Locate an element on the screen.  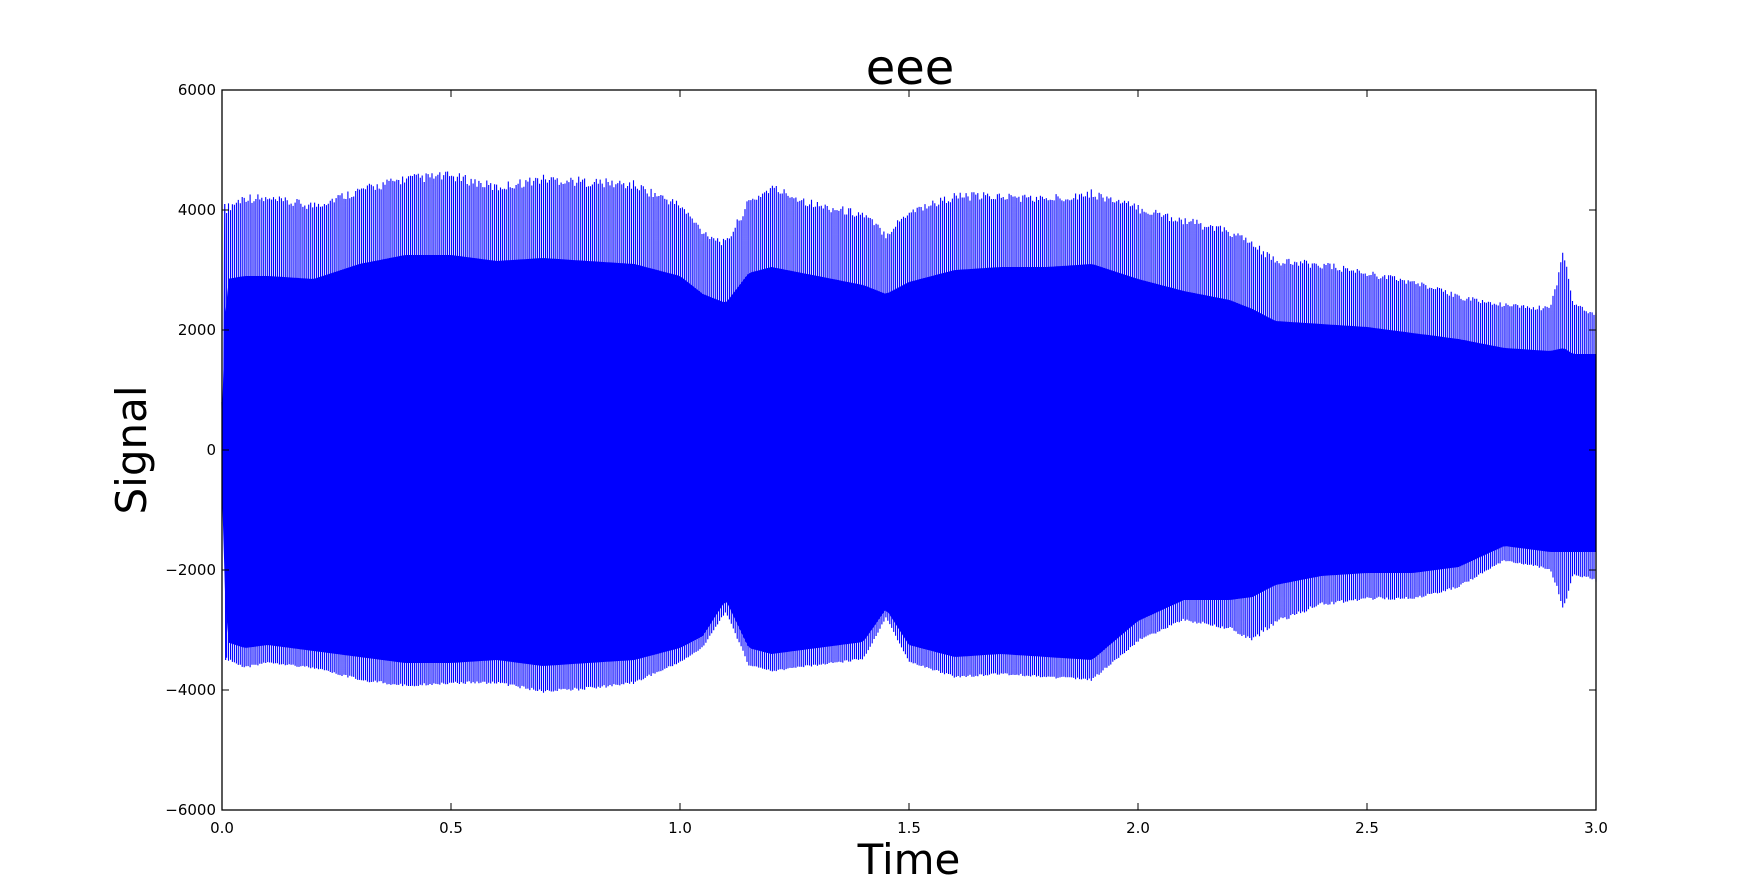
y-tick-label: −4000 is located at coordinates (190, 690).